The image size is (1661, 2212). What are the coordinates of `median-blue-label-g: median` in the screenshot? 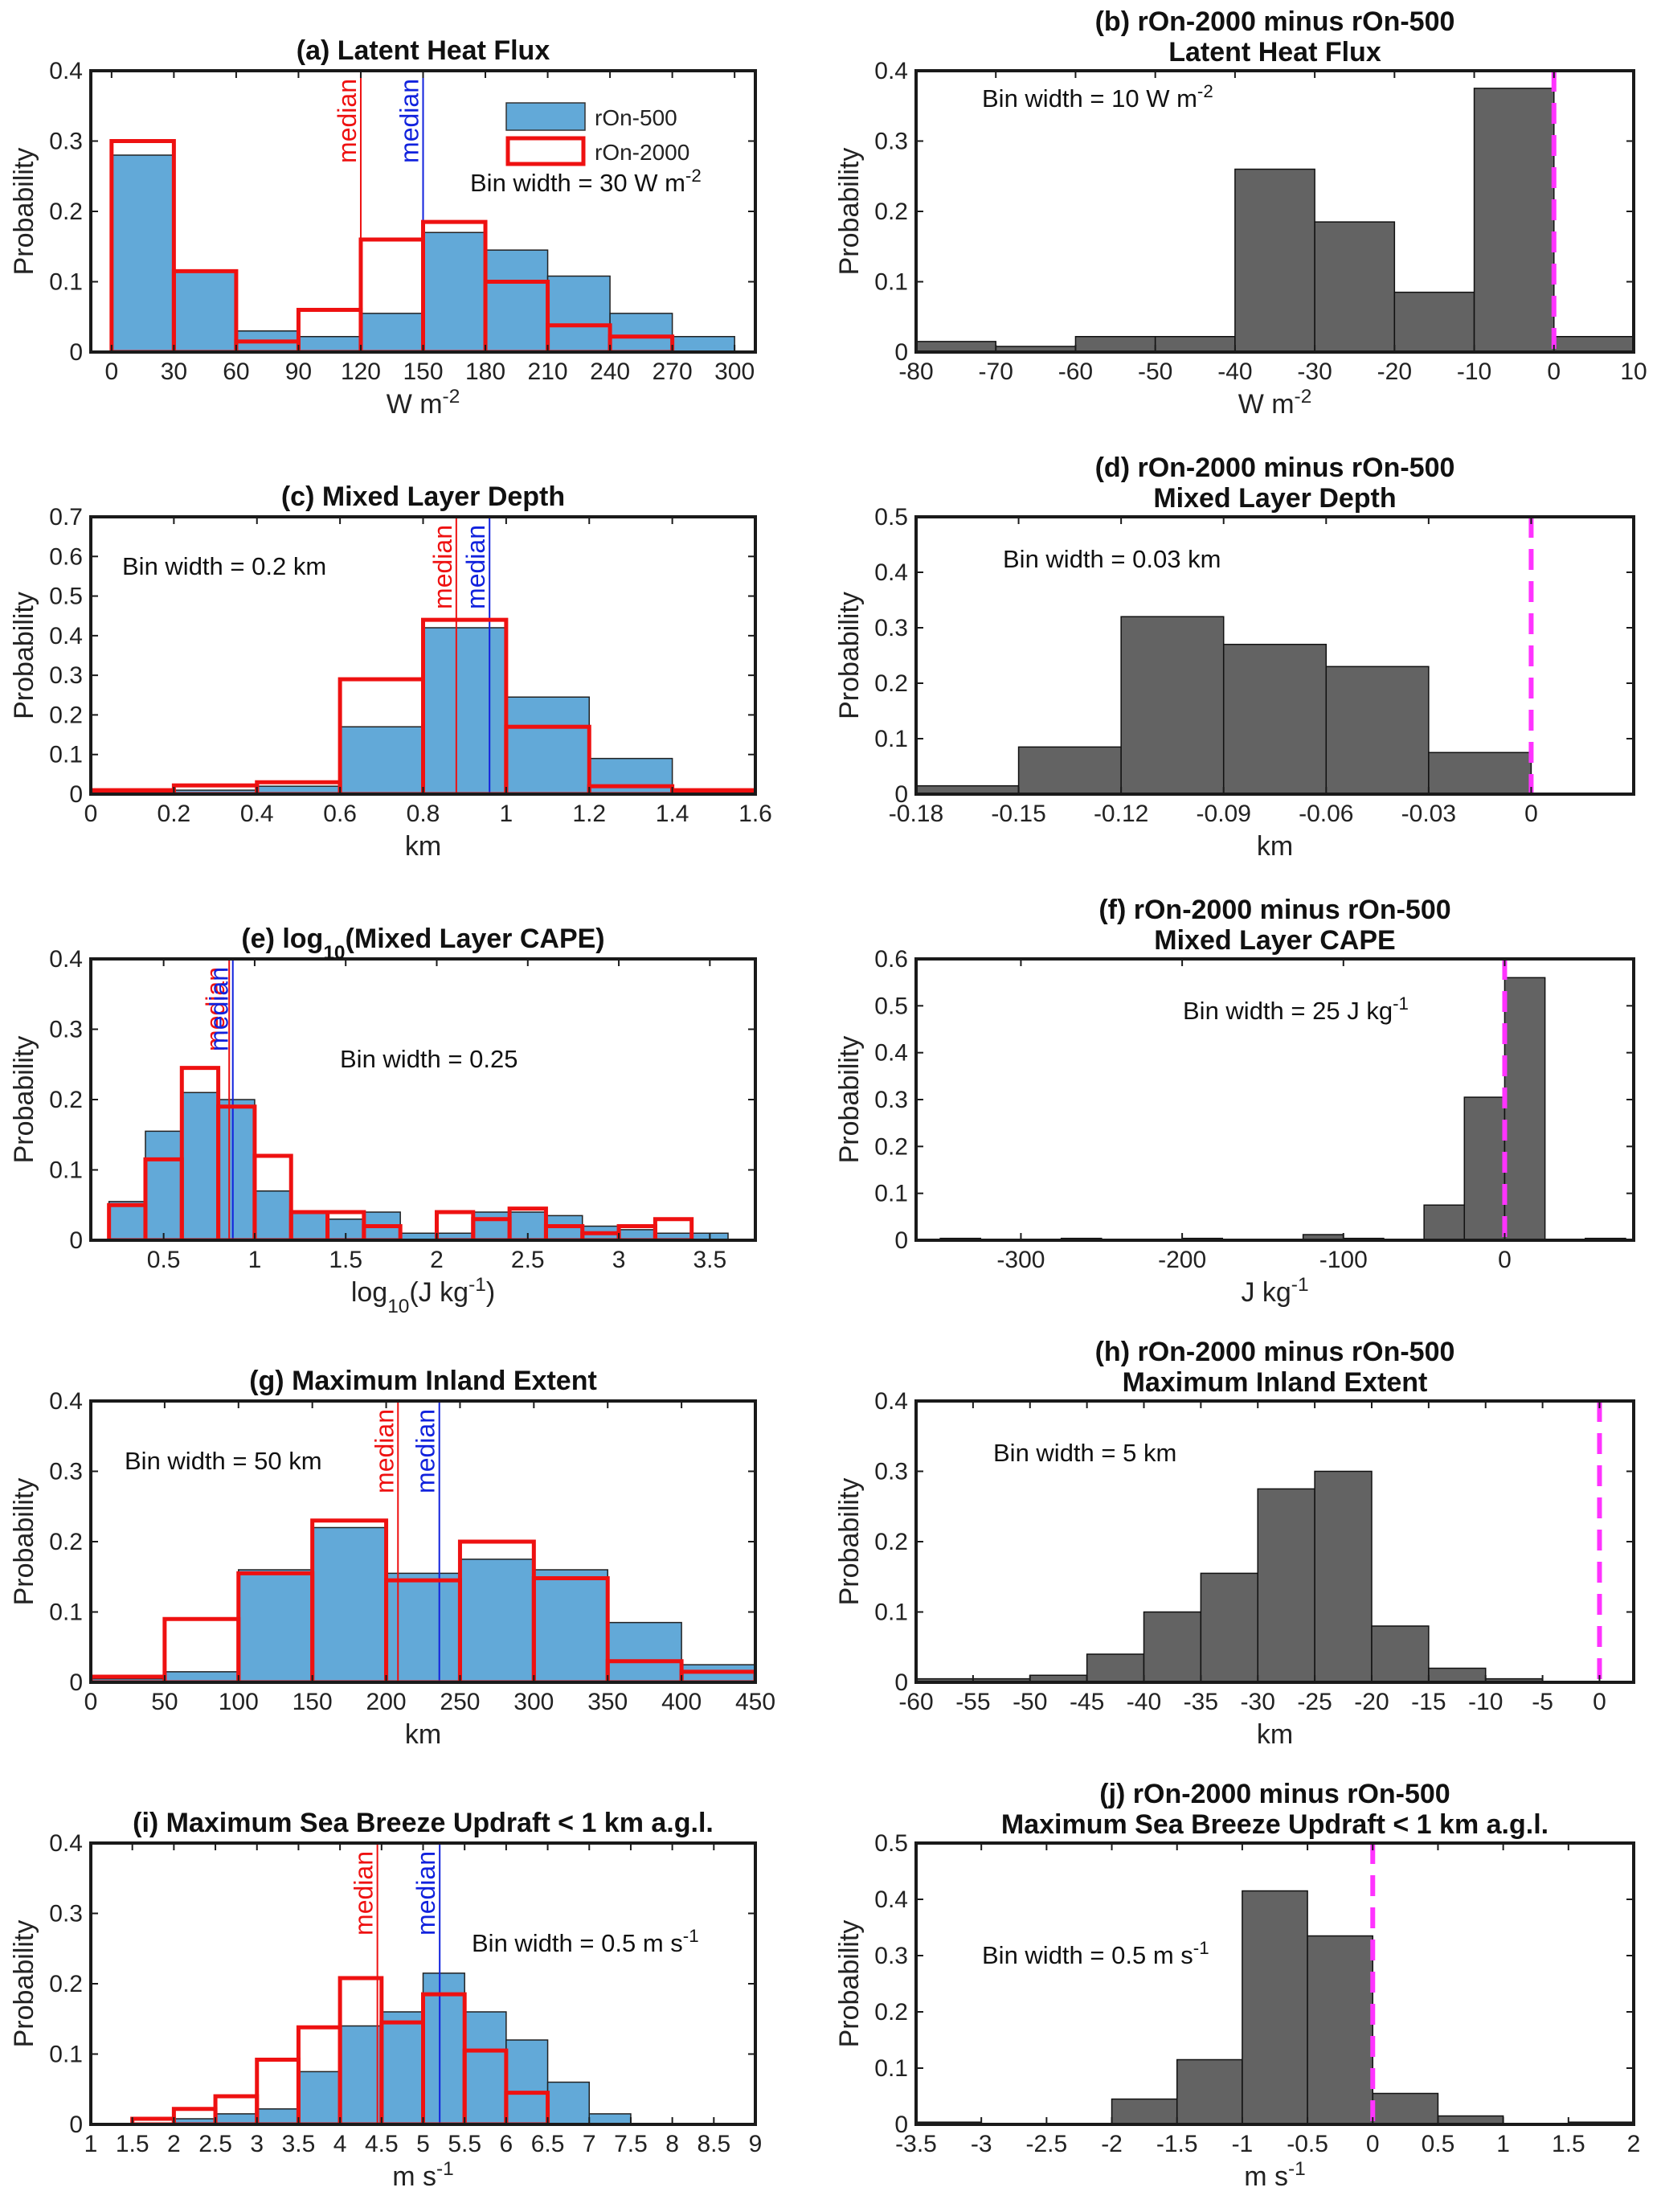 It's located at (425, 1451).